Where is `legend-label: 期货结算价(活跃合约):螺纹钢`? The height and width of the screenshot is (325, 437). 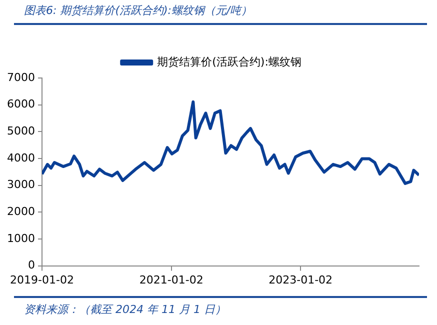 legend-label: 期货结算价(活跃合约):螺纹钢 is located at coordinates (229, 61).